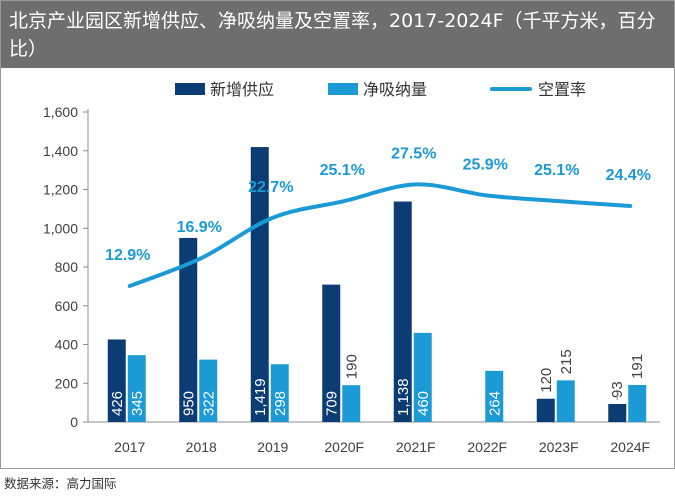 This screenshot has width=675, height=499. What do you see at coordinates (630, 447) in the screenshot?
I see `x-tick-label: 2024F` at bounding box center [630, 447].